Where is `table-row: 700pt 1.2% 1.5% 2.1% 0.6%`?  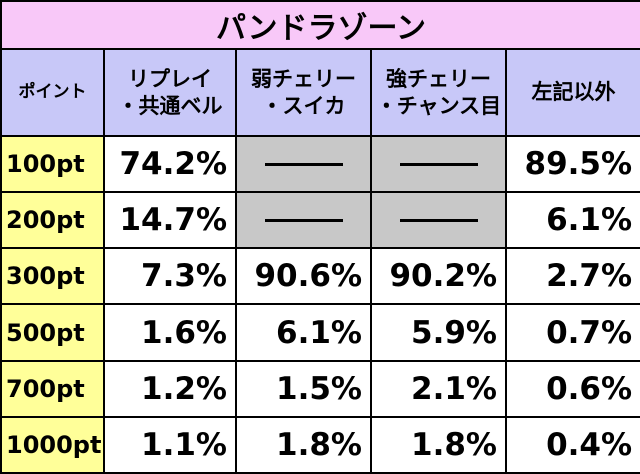
table-row: 700pt 1.2% 1.5% 2.1% 0.6% is located at coordinates (320, 388).